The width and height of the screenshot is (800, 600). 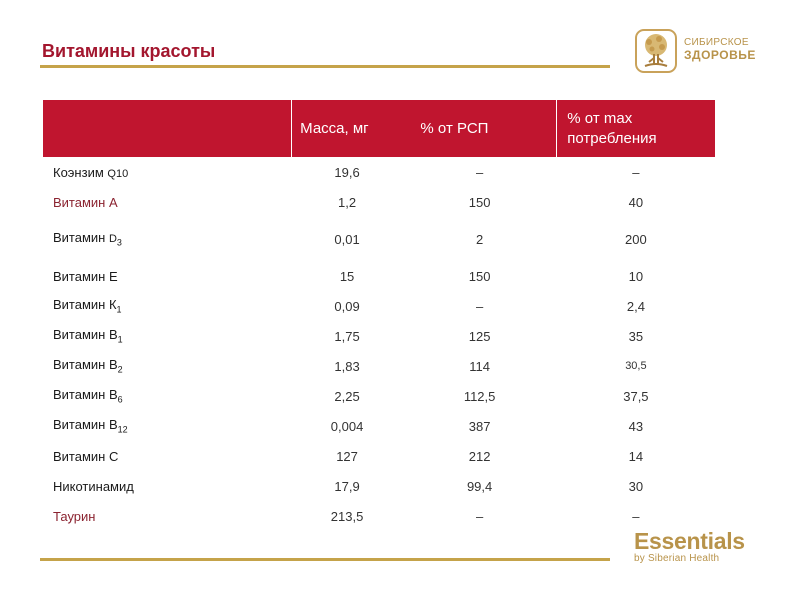 I want to click on table-row: Витамин Е 15 150 10, so click(x=379, y=276).